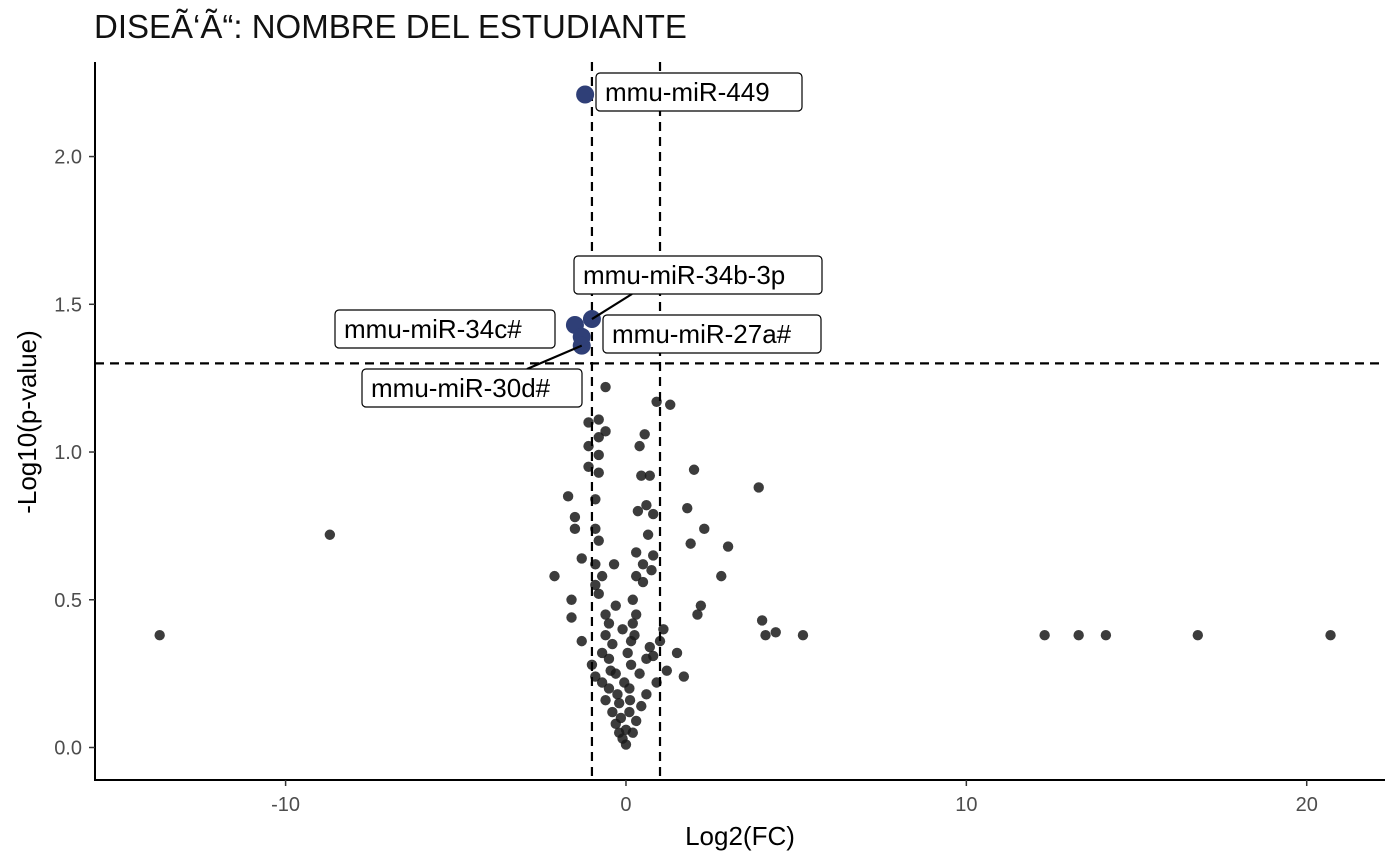 The image size is (1400, 865). Describe the element at coordinates (684, 275) in the screenshot. I see `point-label: mmu-miR-34b-3p` at that location.